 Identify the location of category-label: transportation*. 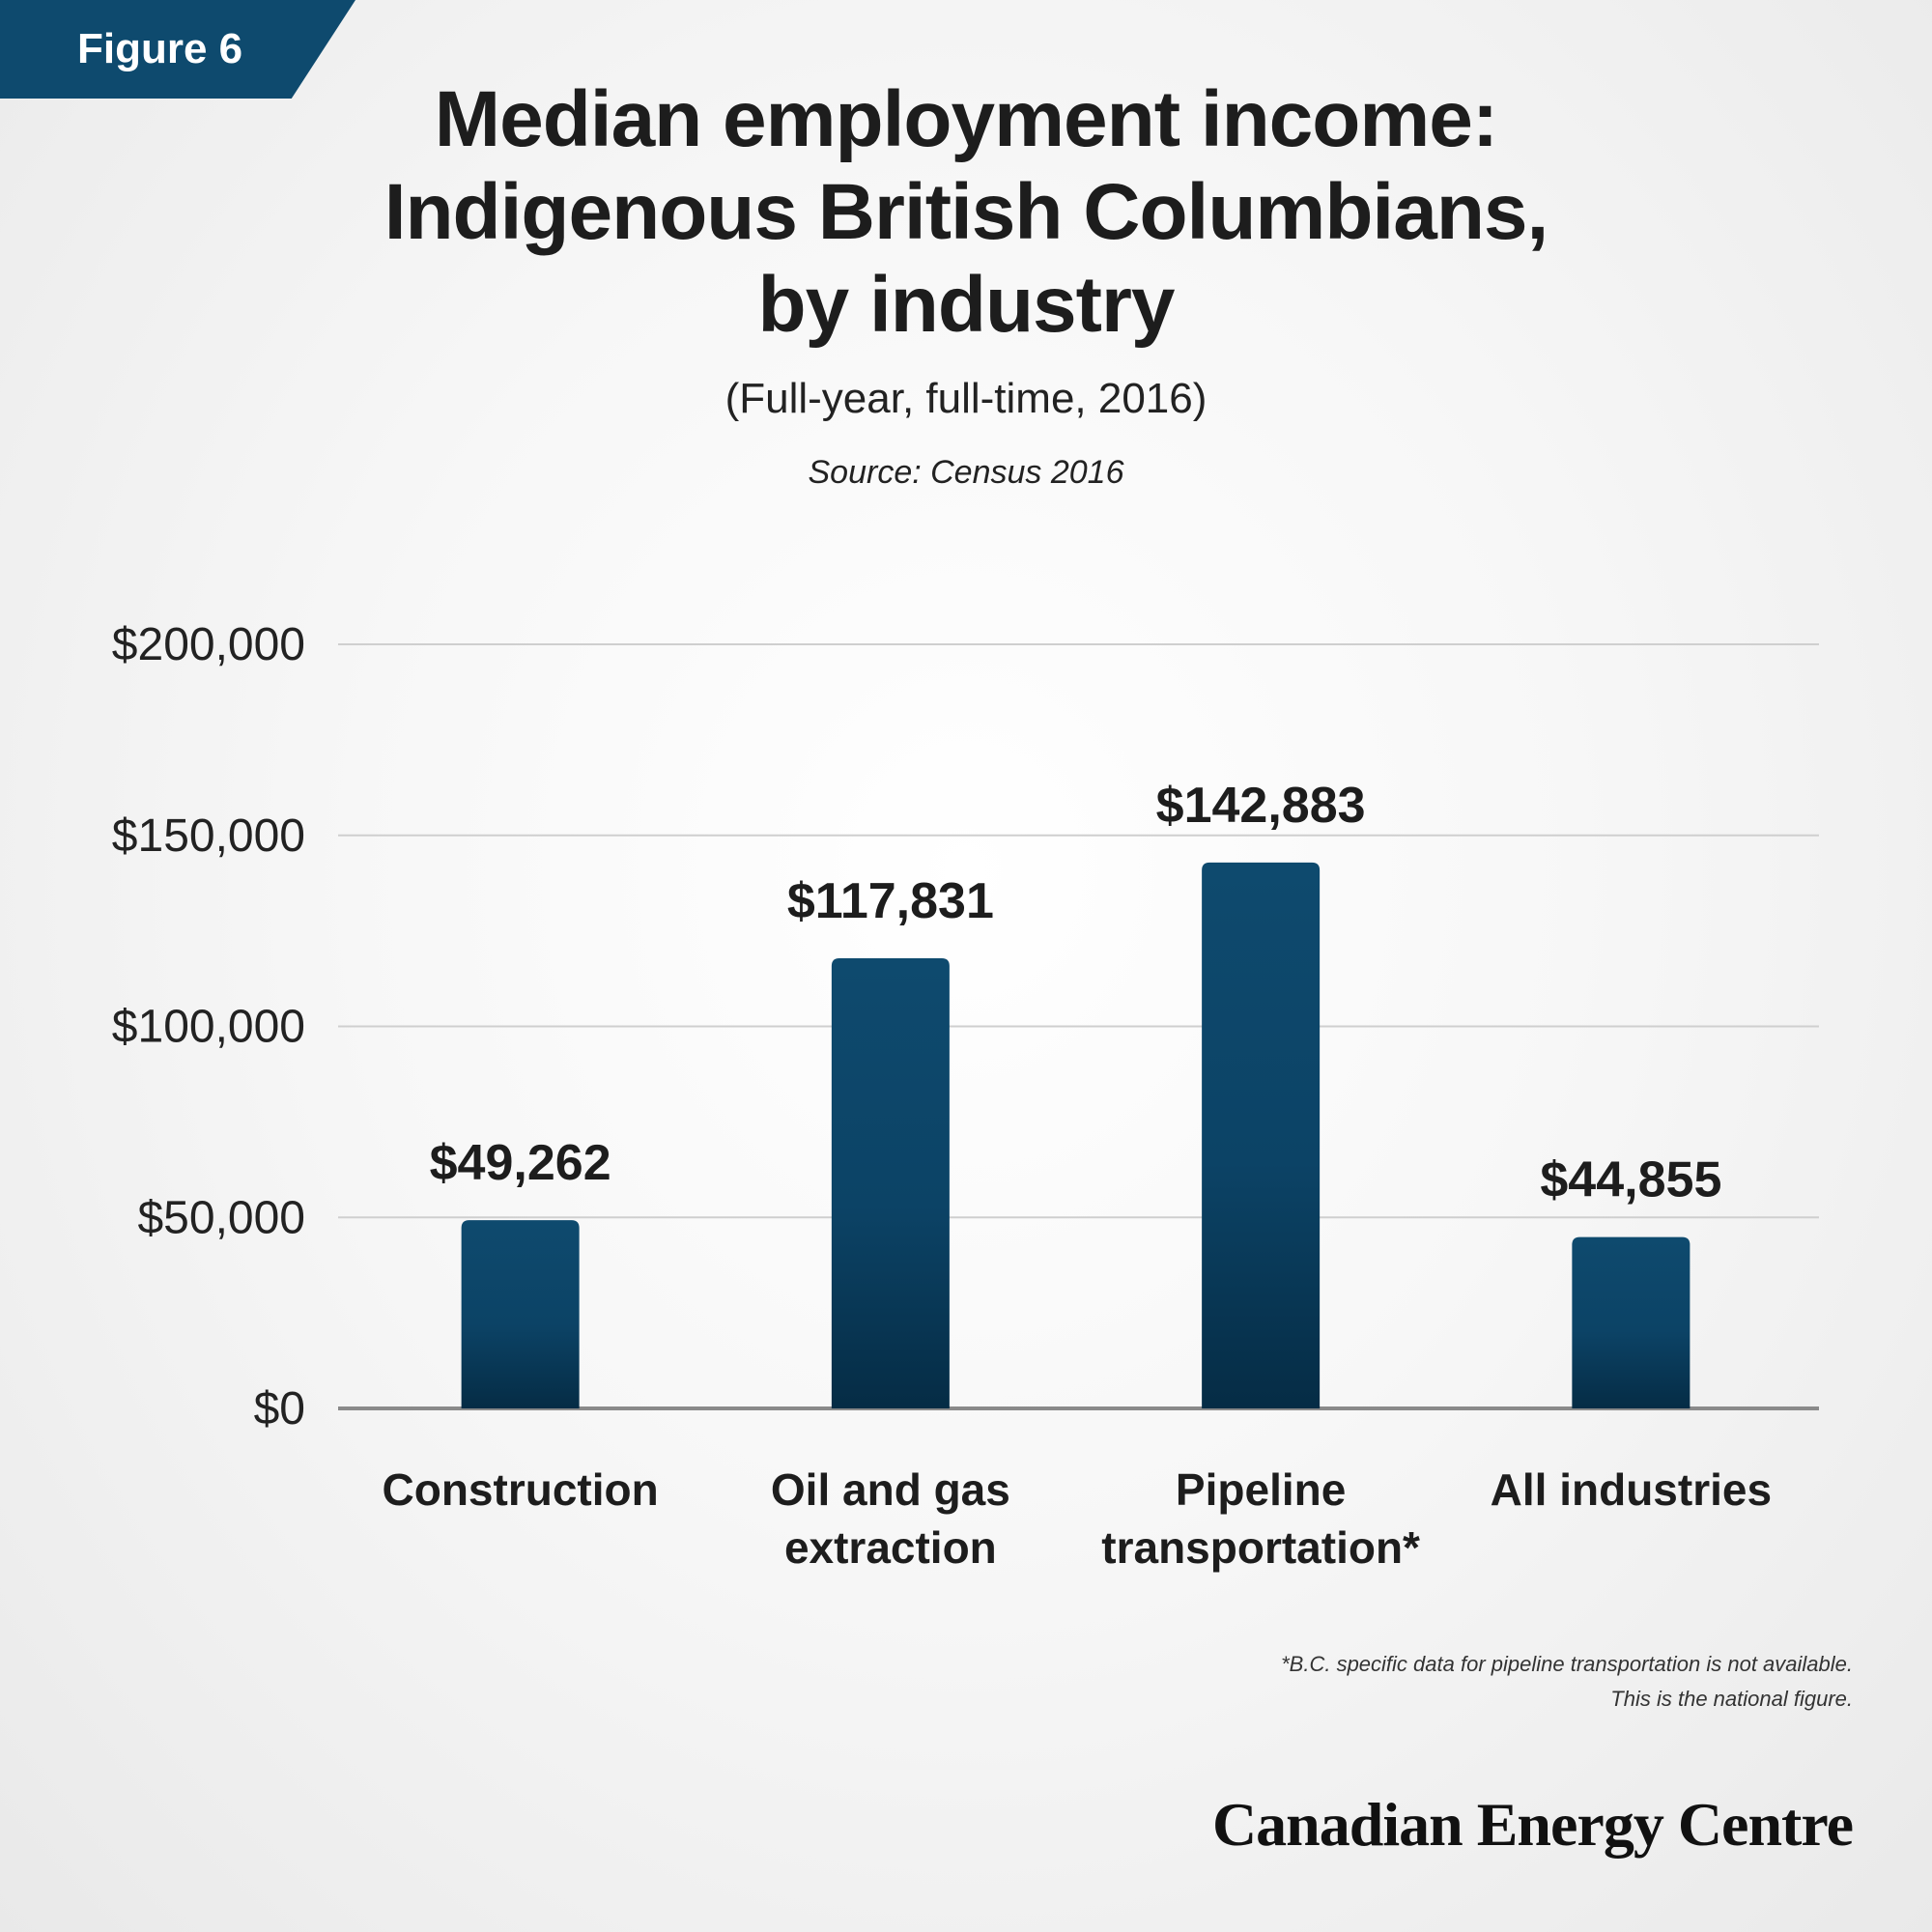
(1260, 1547).